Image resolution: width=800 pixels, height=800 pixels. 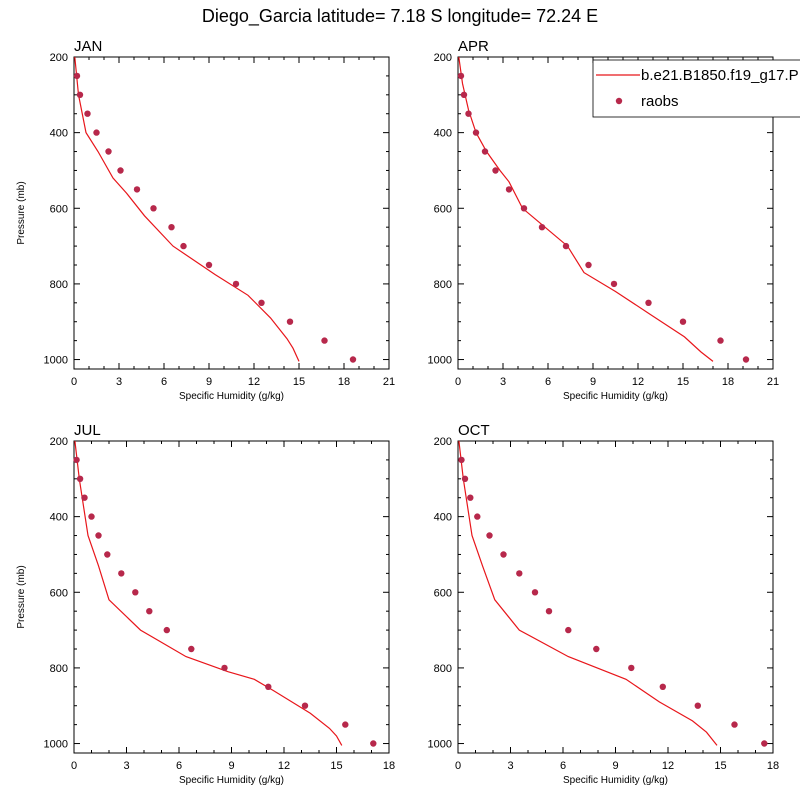 What do you see at coordinates (660, 101) in the screenshot?
I see `legend-obs-label: raobs` at bounding box center [660, 101].